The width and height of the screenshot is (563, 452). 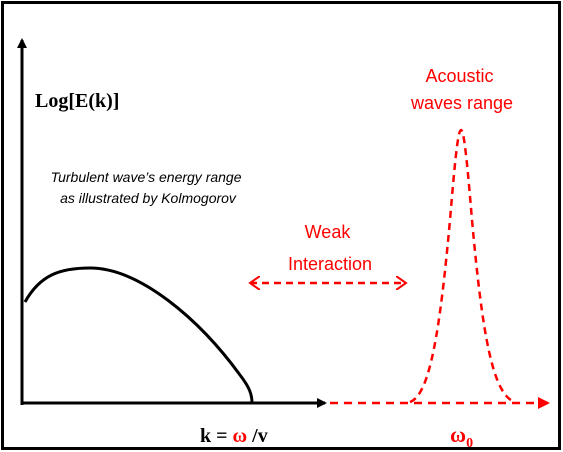 What do you see at coordinates (138, 335) in the screenshot?
I see `kolmogorov-curve` at bounding box center [138, 335].